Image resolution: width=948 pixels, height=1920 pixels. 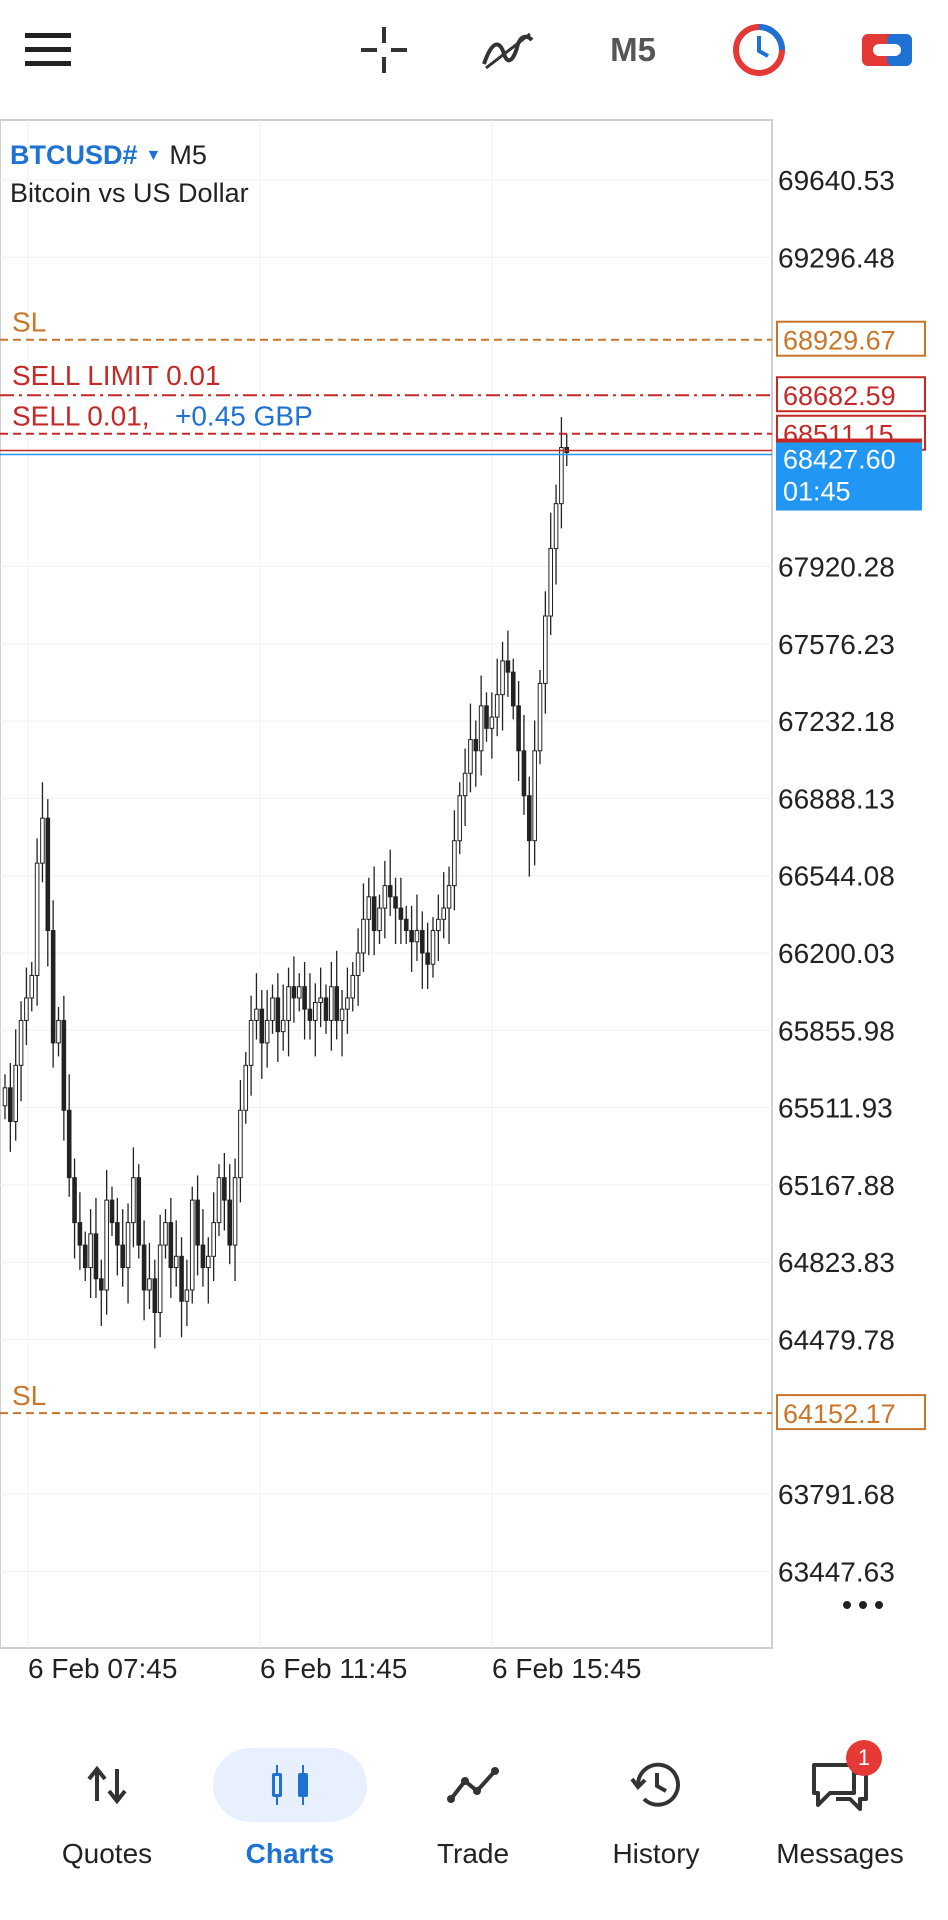 What do you see at coordinates (836, 876) in the screenshot?
I see `price-axis-label: 66544.08` at bounding box center [836, 876].